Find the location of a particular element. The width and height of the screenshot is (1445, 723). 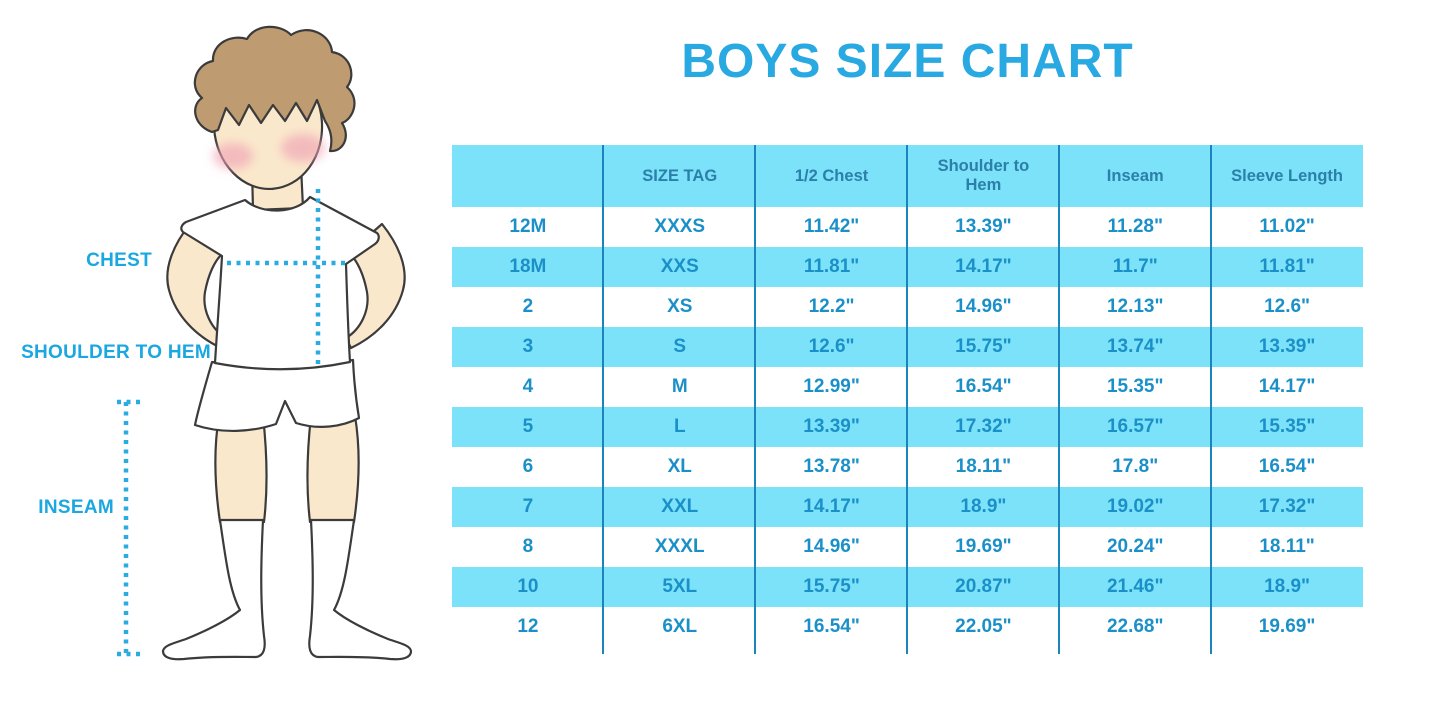

shoulder-to-hem-label: SHOULDER TO HEM is located at coordinates (116, 352).